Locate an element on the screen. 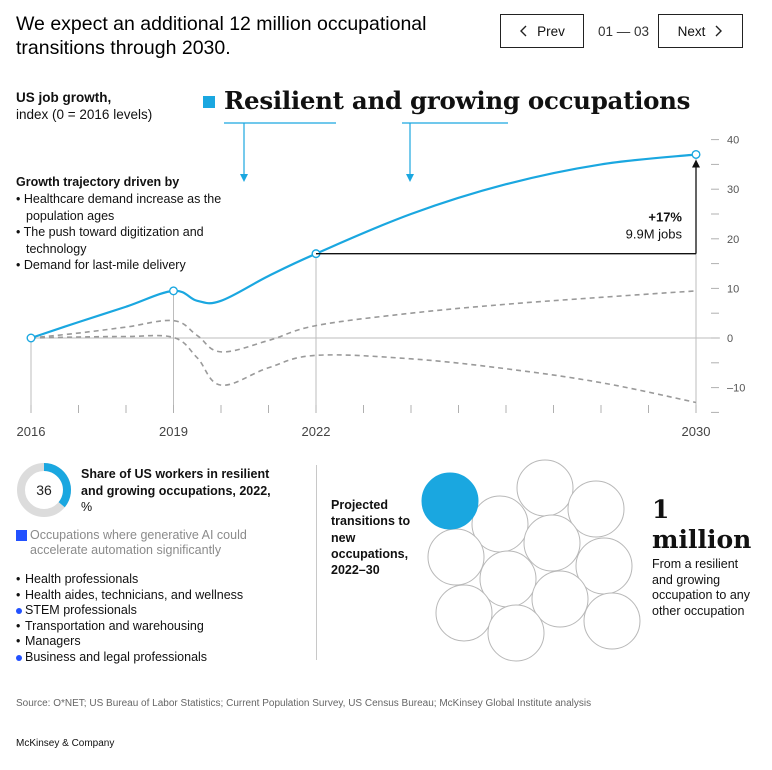 This screenshot has height=770, width=772. prev-label: Prev is located at coordinates (551, 31).